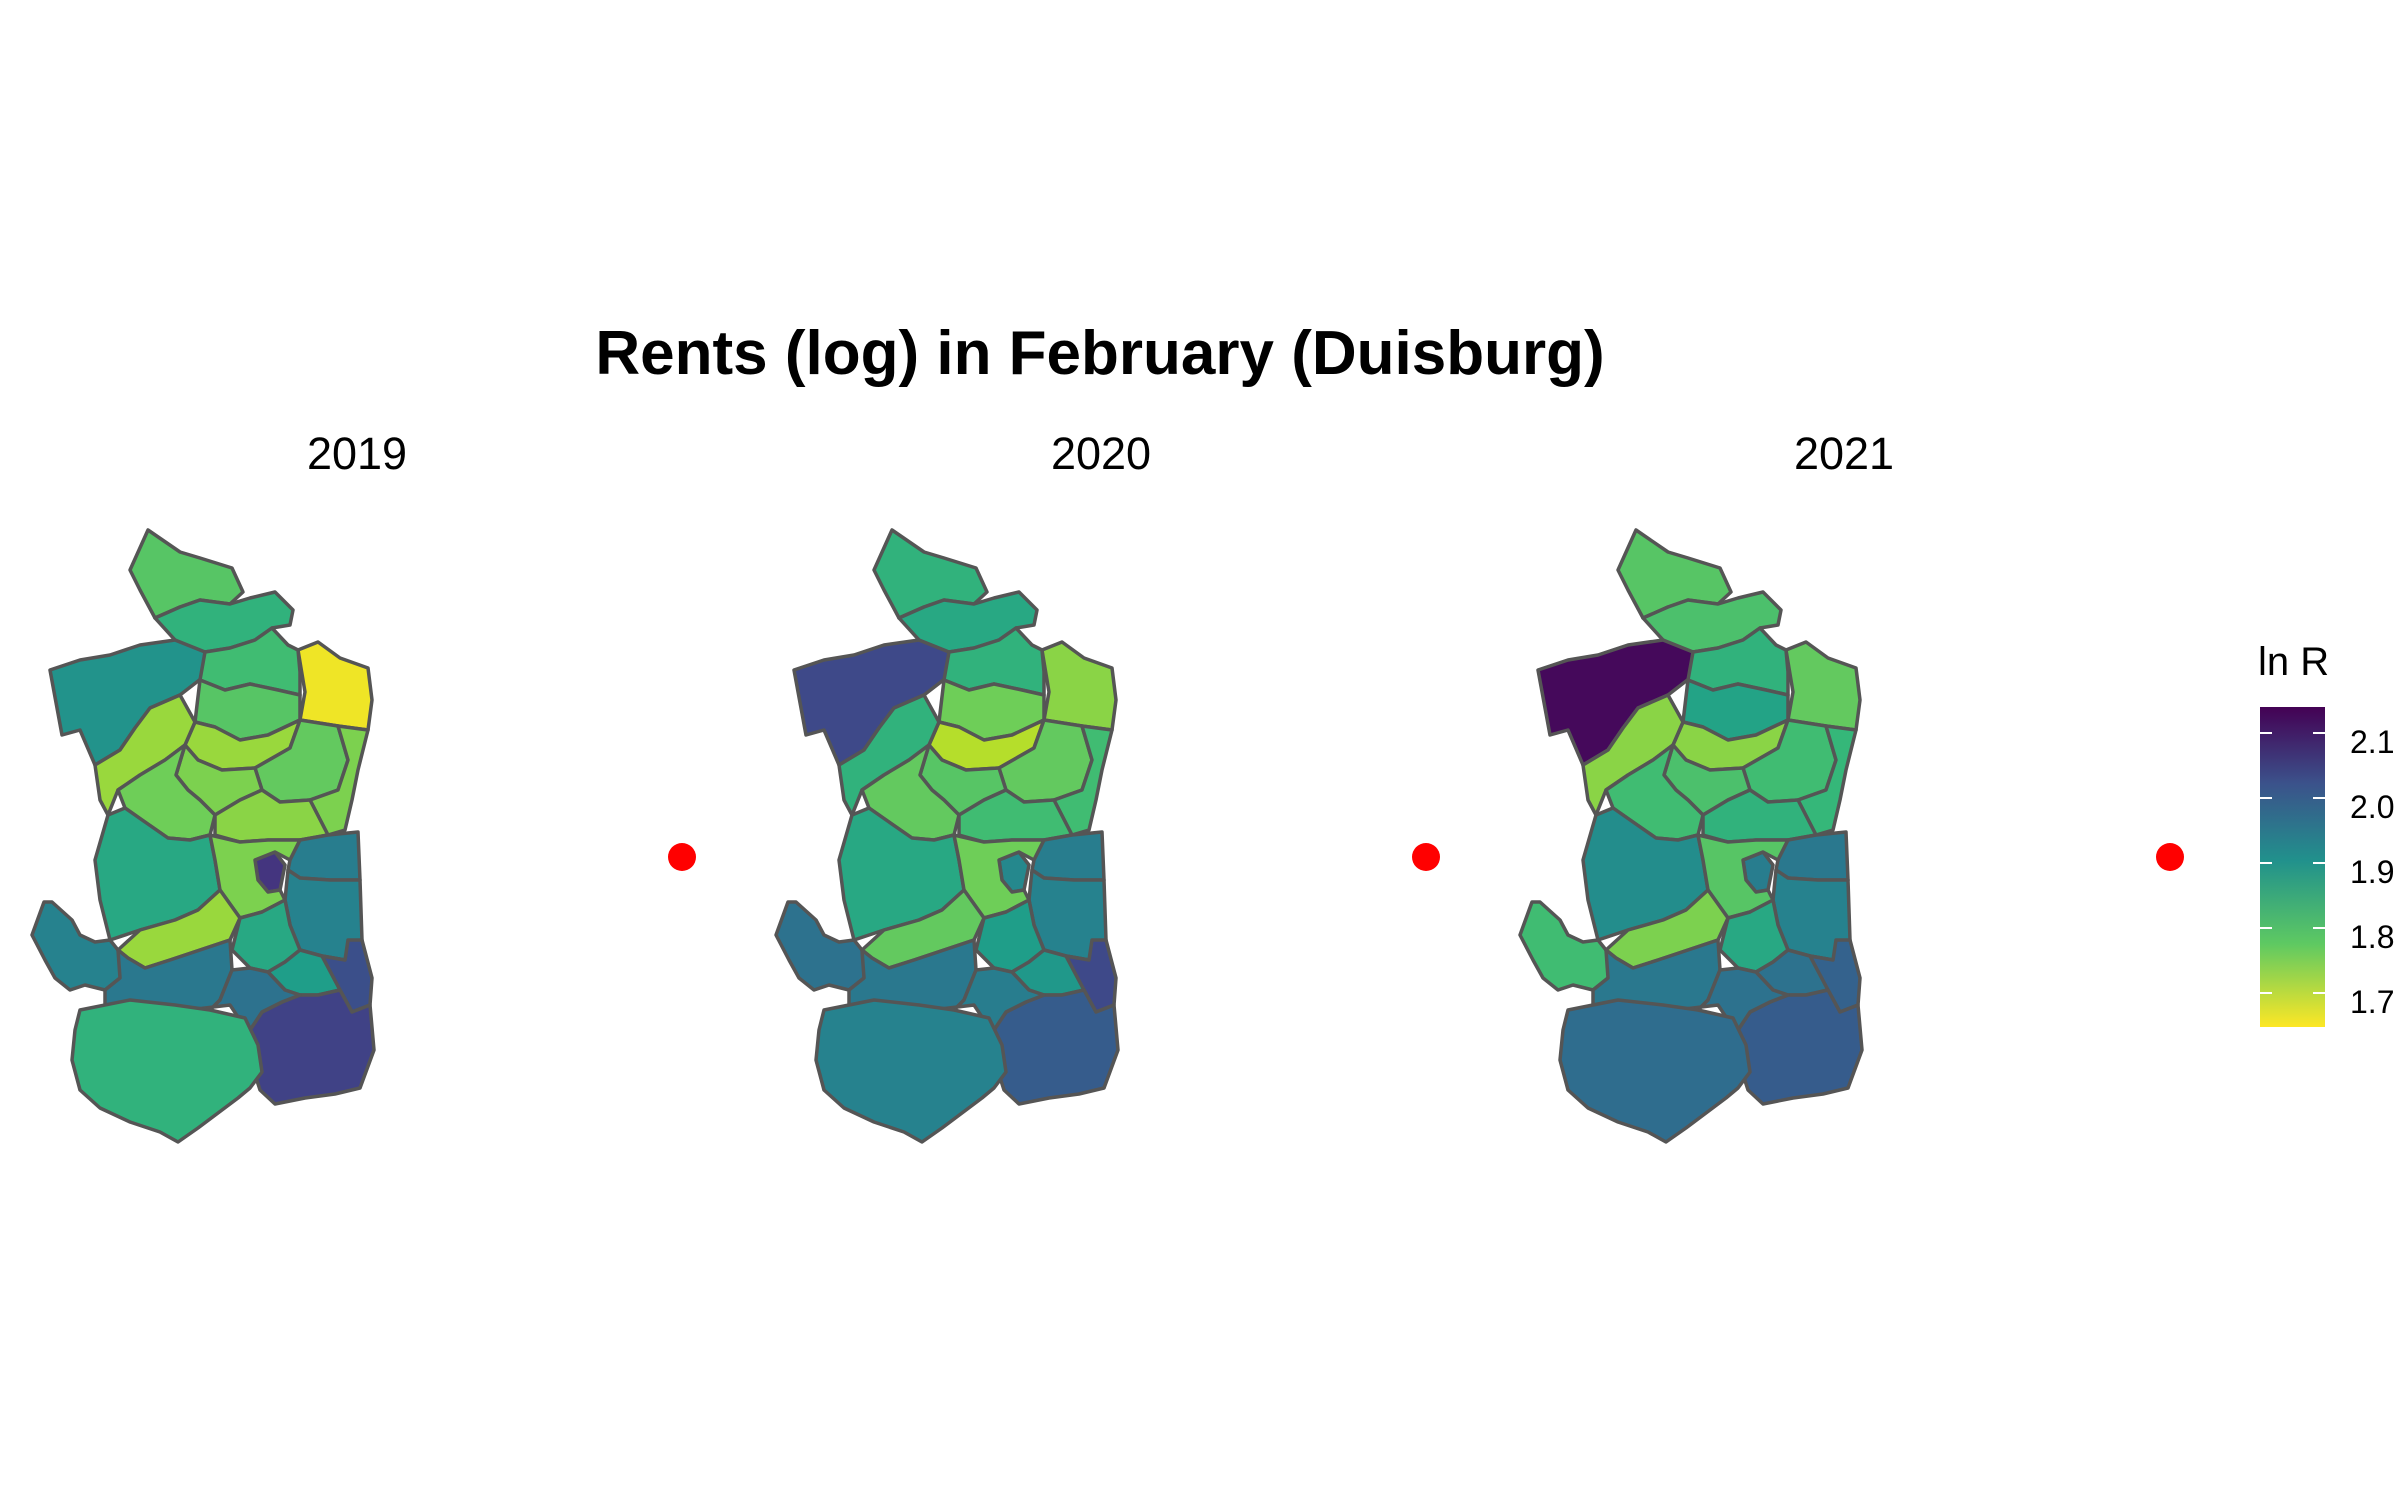 This screenshot has width=2400, height=1500. What do you see at coordinates (682, 857) in the screenshot?
I see `marker-2019` at bounding box center [682, 857].